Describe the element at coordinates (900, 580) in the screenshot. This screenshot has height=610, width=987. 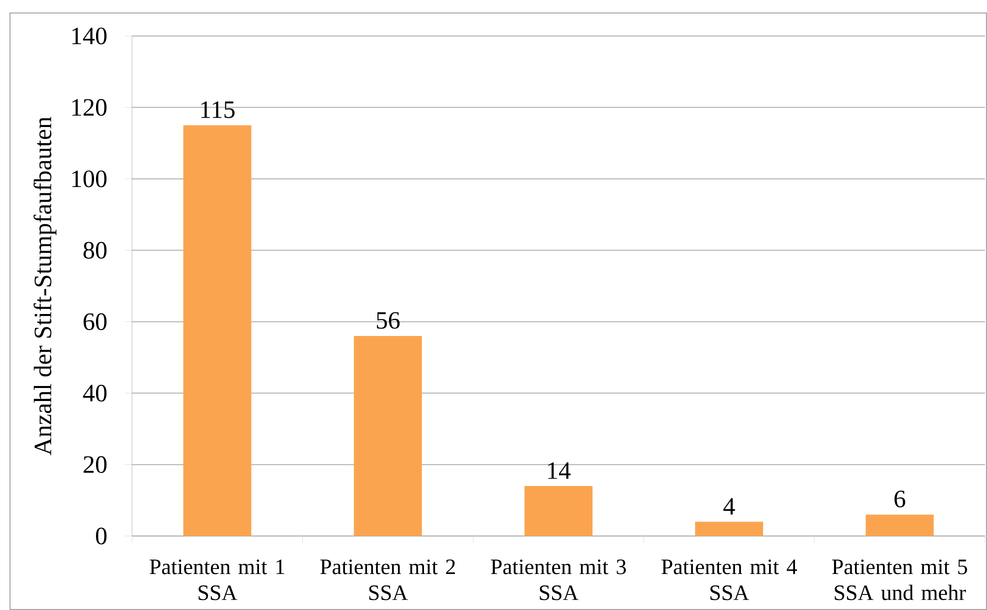
I see `x-tick-label: Patienten mit 5 SSA und mehr` at that location.